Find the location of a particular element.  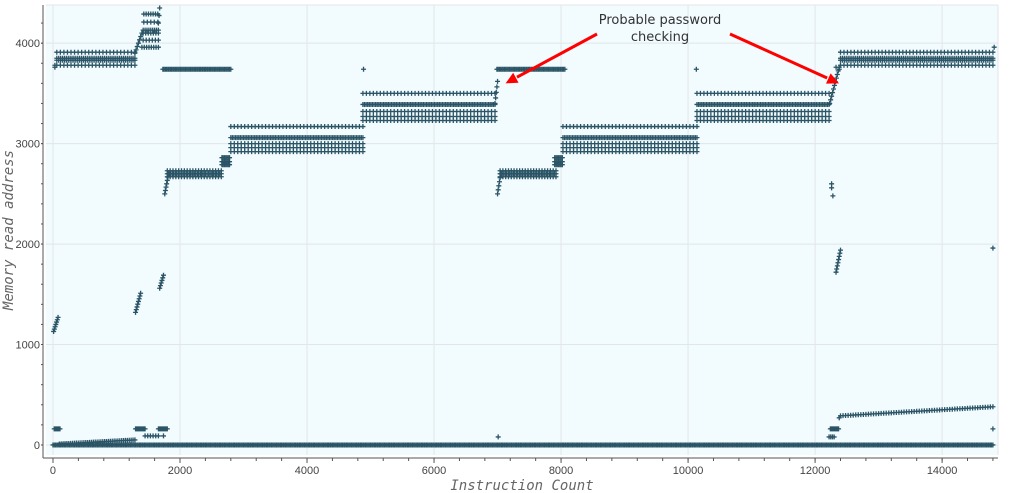

y-tick-label: 3000 is located at coordinates (28, 145).